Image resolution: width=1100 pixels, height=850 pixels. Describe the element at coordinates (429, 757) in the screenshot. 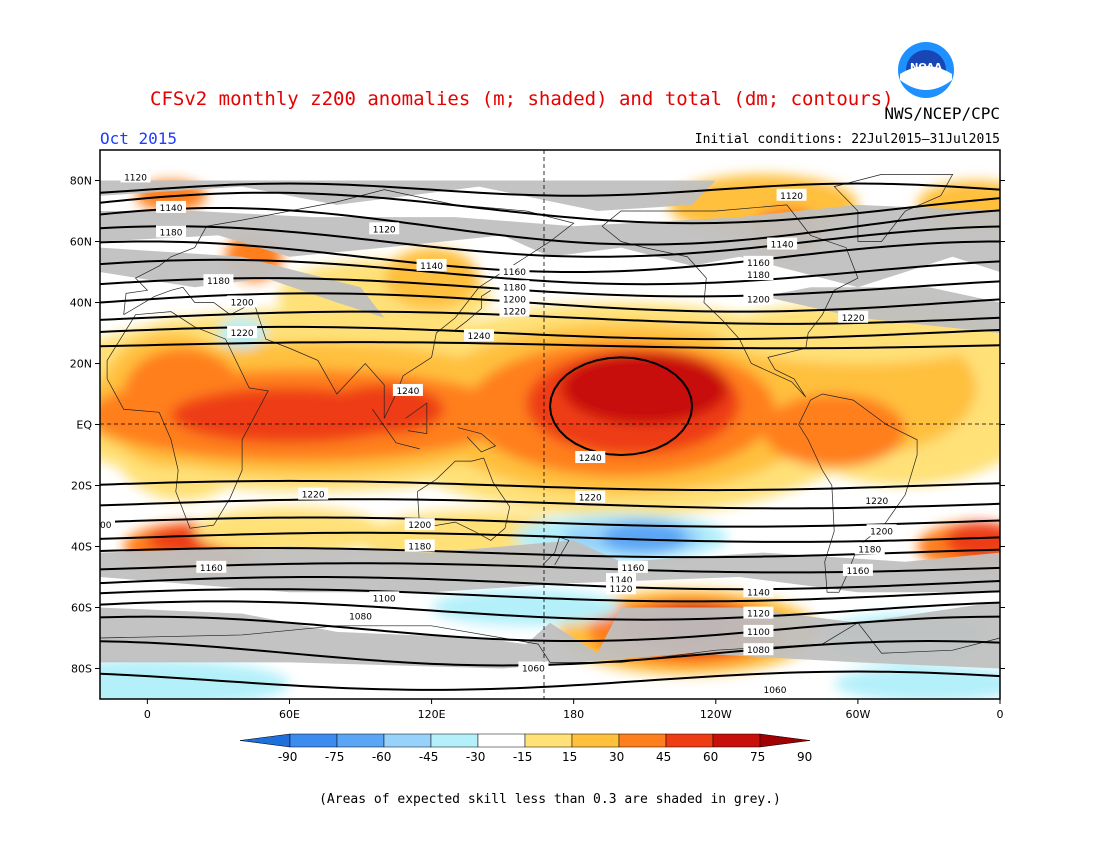

I see `legend-tick-label: -45` at that location.